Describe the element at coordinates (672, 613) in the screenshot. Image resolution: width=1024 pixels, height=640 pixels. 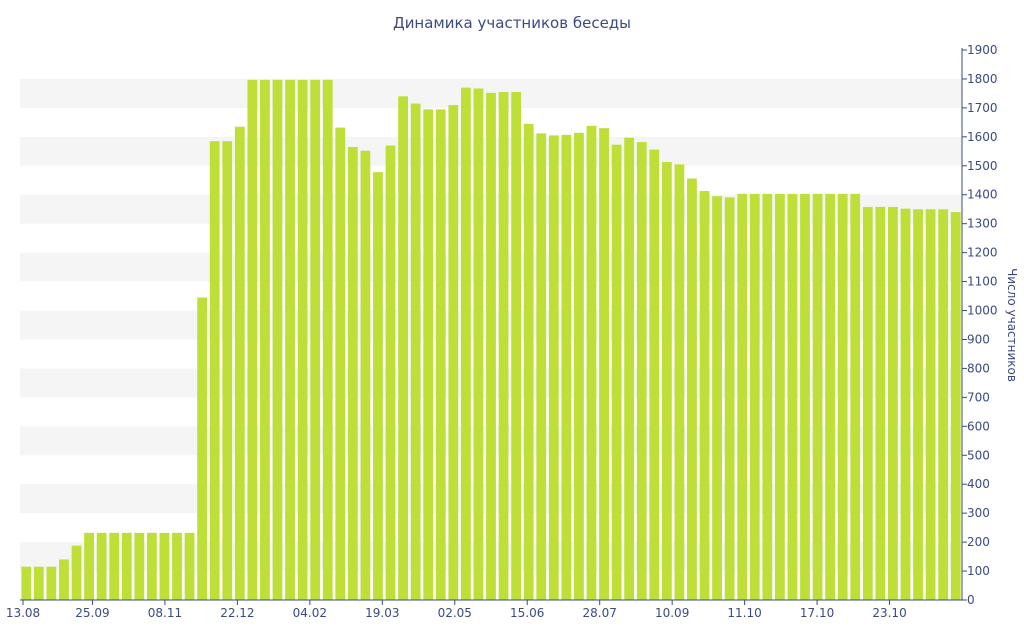
I see `x-tick-label: 10.09` at that location.